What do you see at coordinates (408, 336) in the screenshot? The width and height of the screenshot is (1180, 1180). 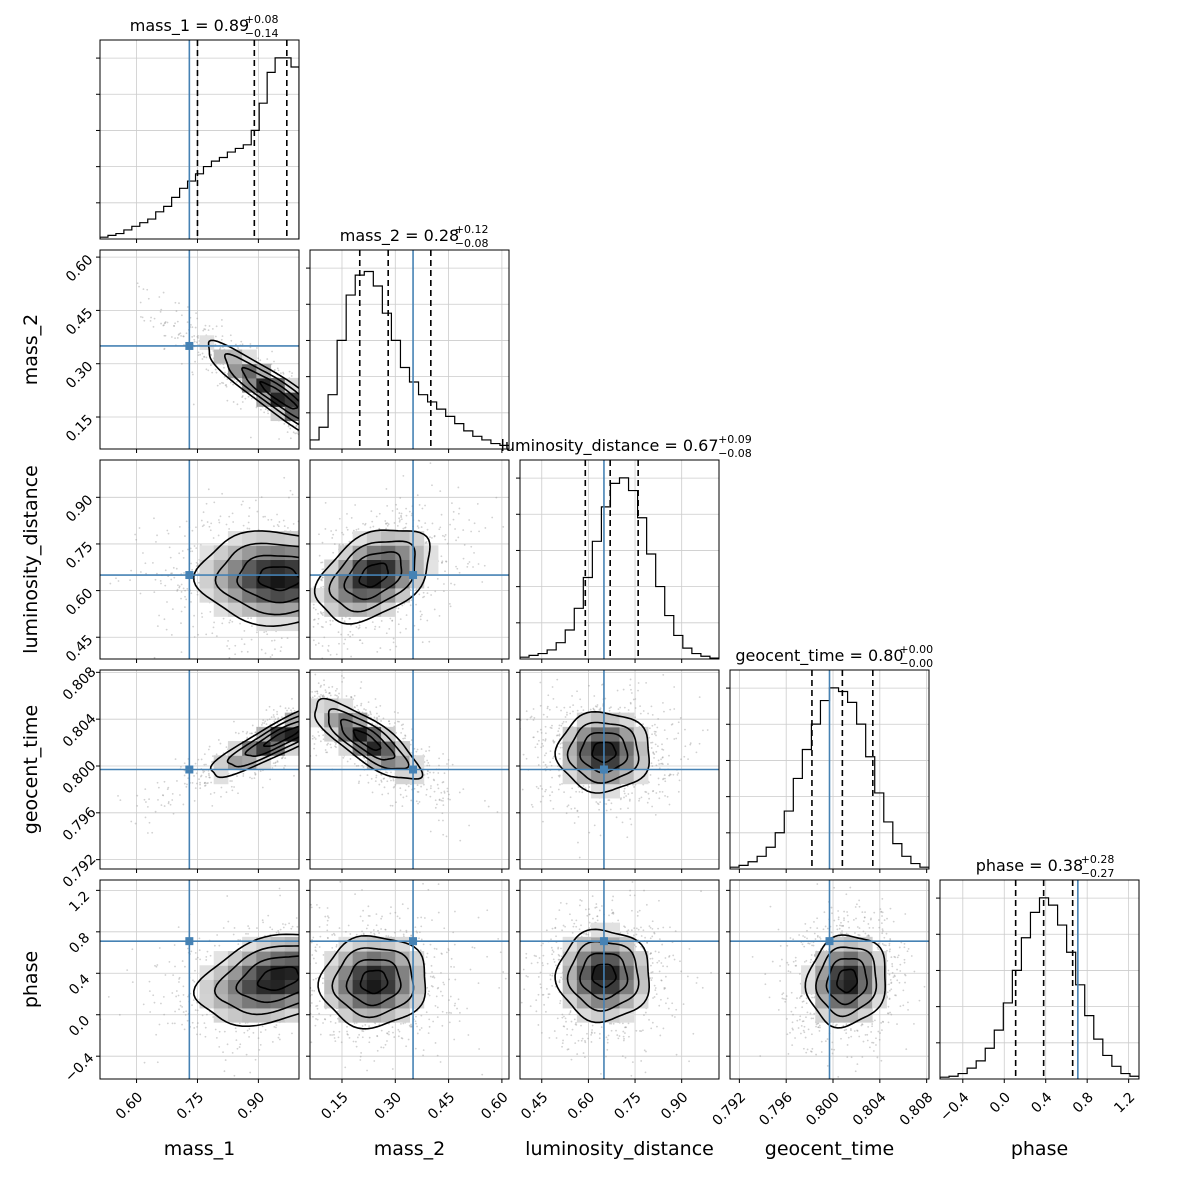 I see `marginal-panel-mass_2: mass_2 = 0.28+0.12−0.08` at bounding box center [408, 336].